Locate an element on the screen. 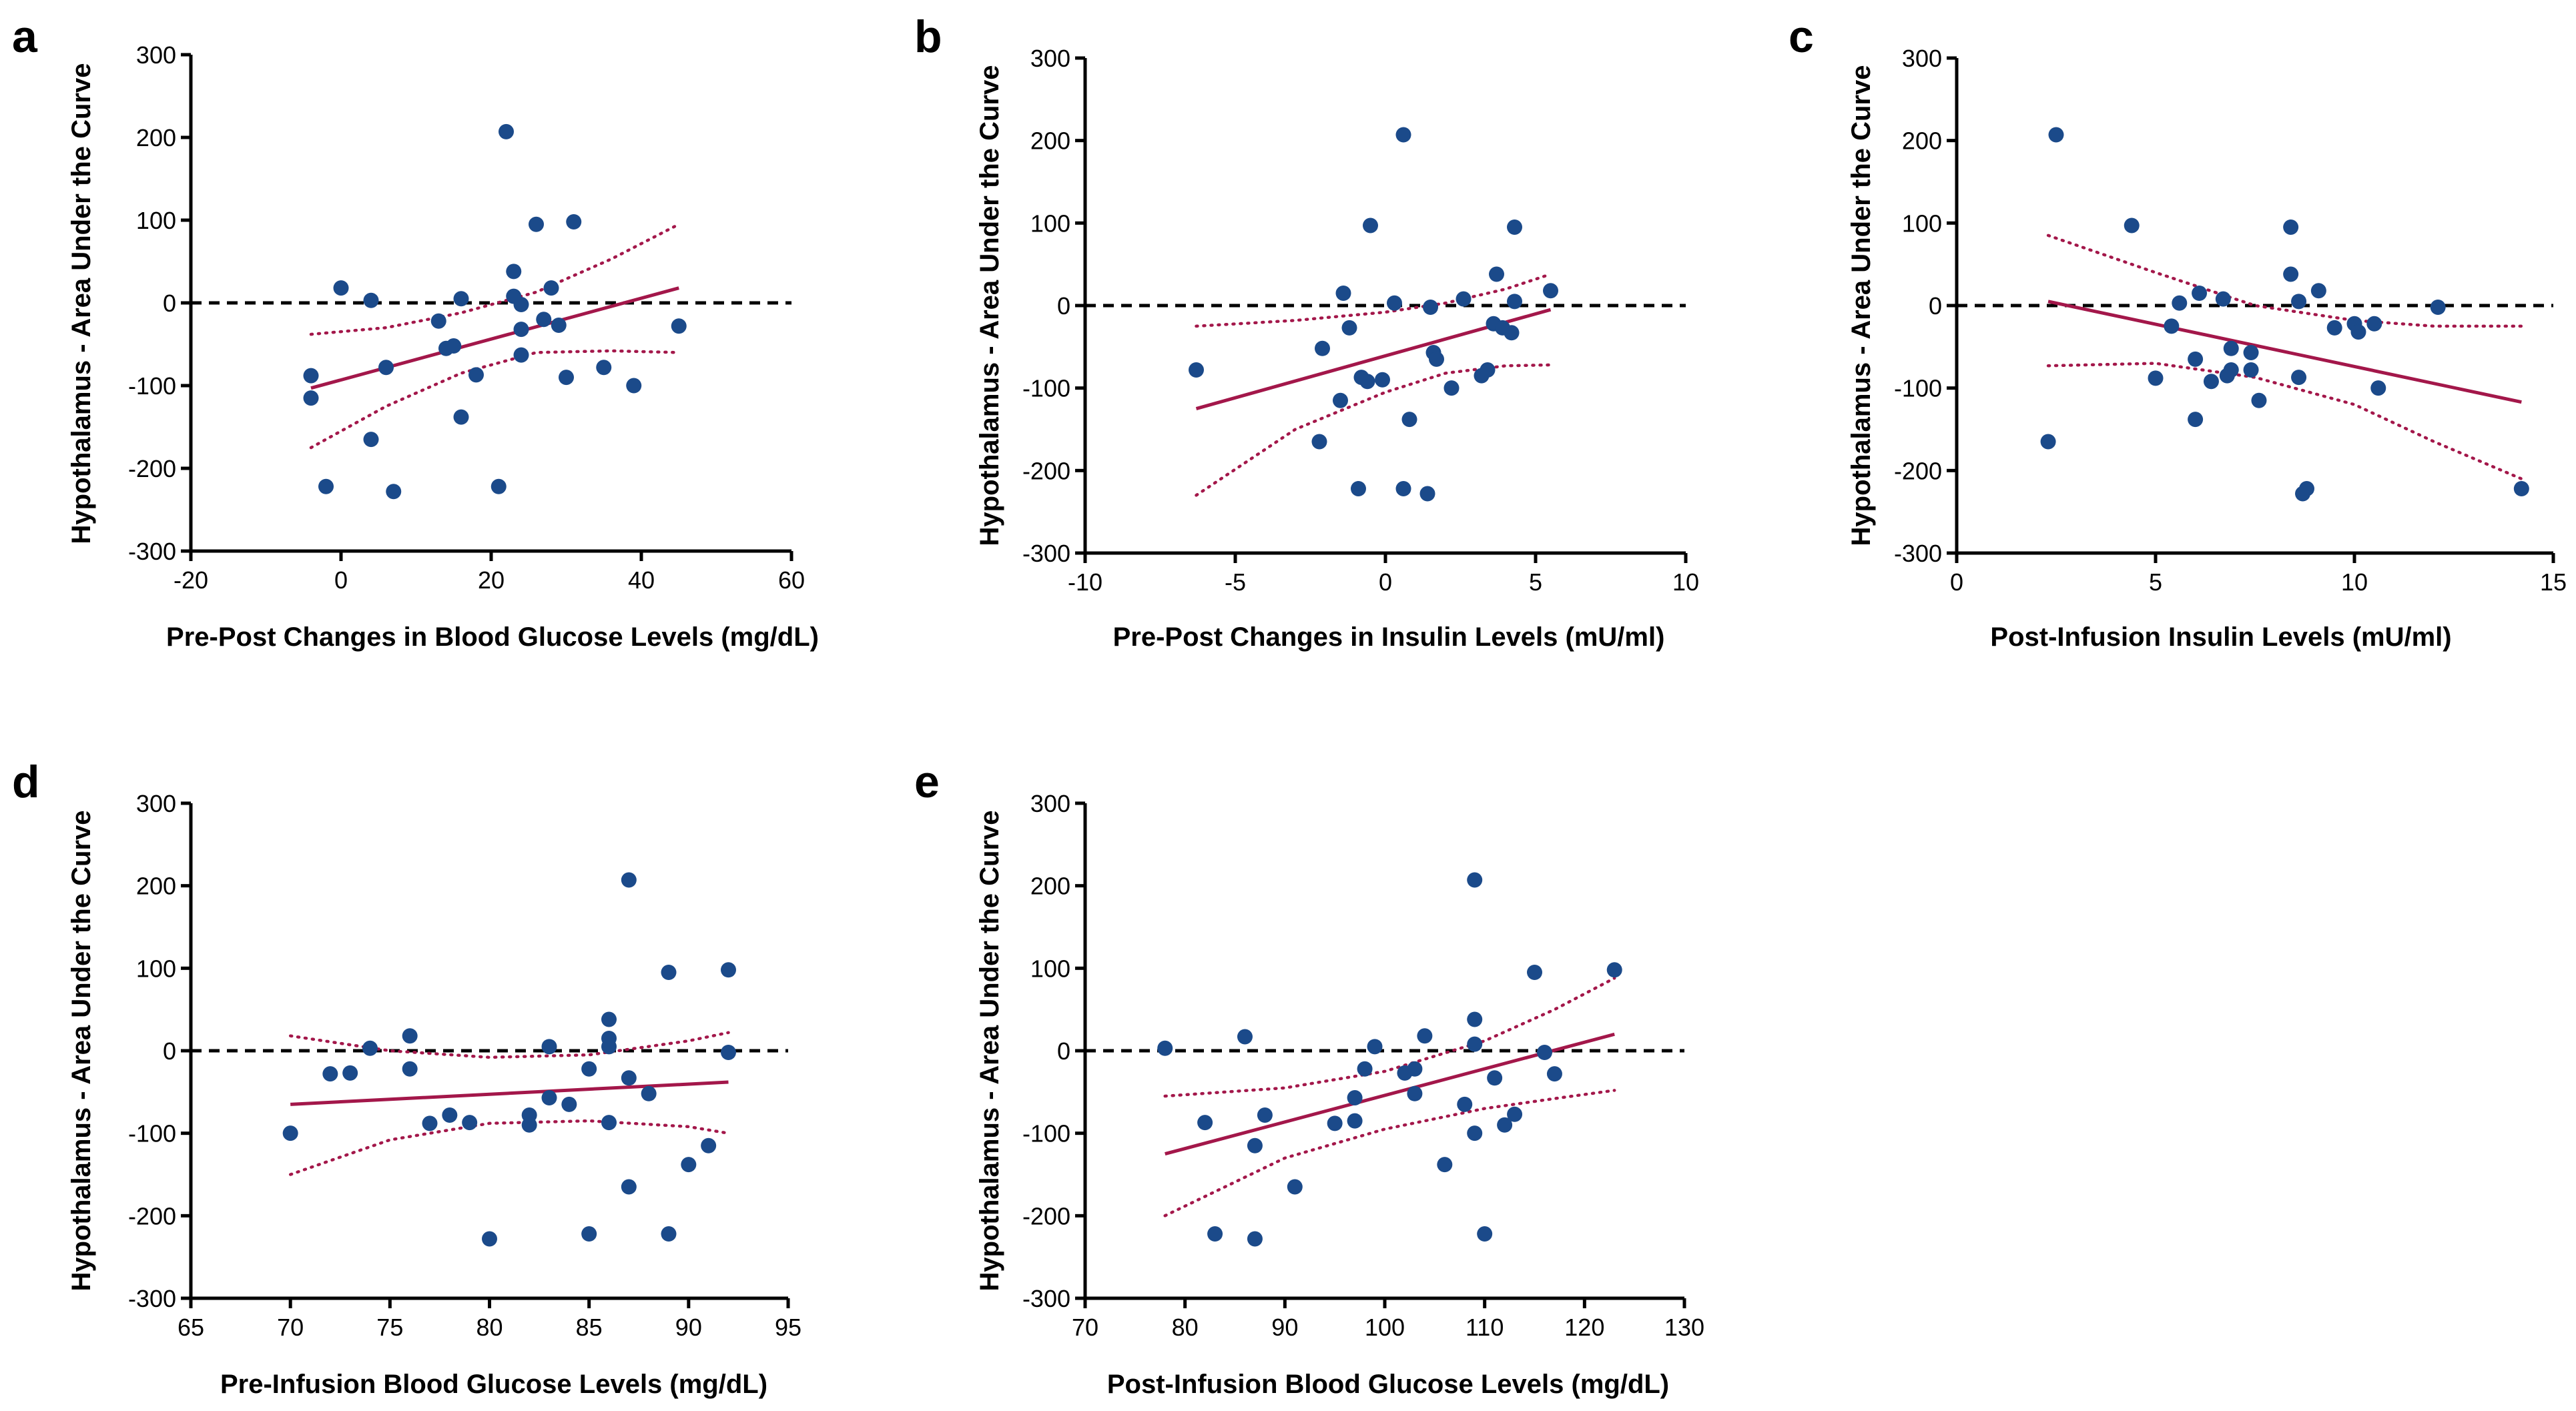 The height and width of the screenshot is (1411, 2576). y-tick-label: -100 is located at coordinates (1046, 388).